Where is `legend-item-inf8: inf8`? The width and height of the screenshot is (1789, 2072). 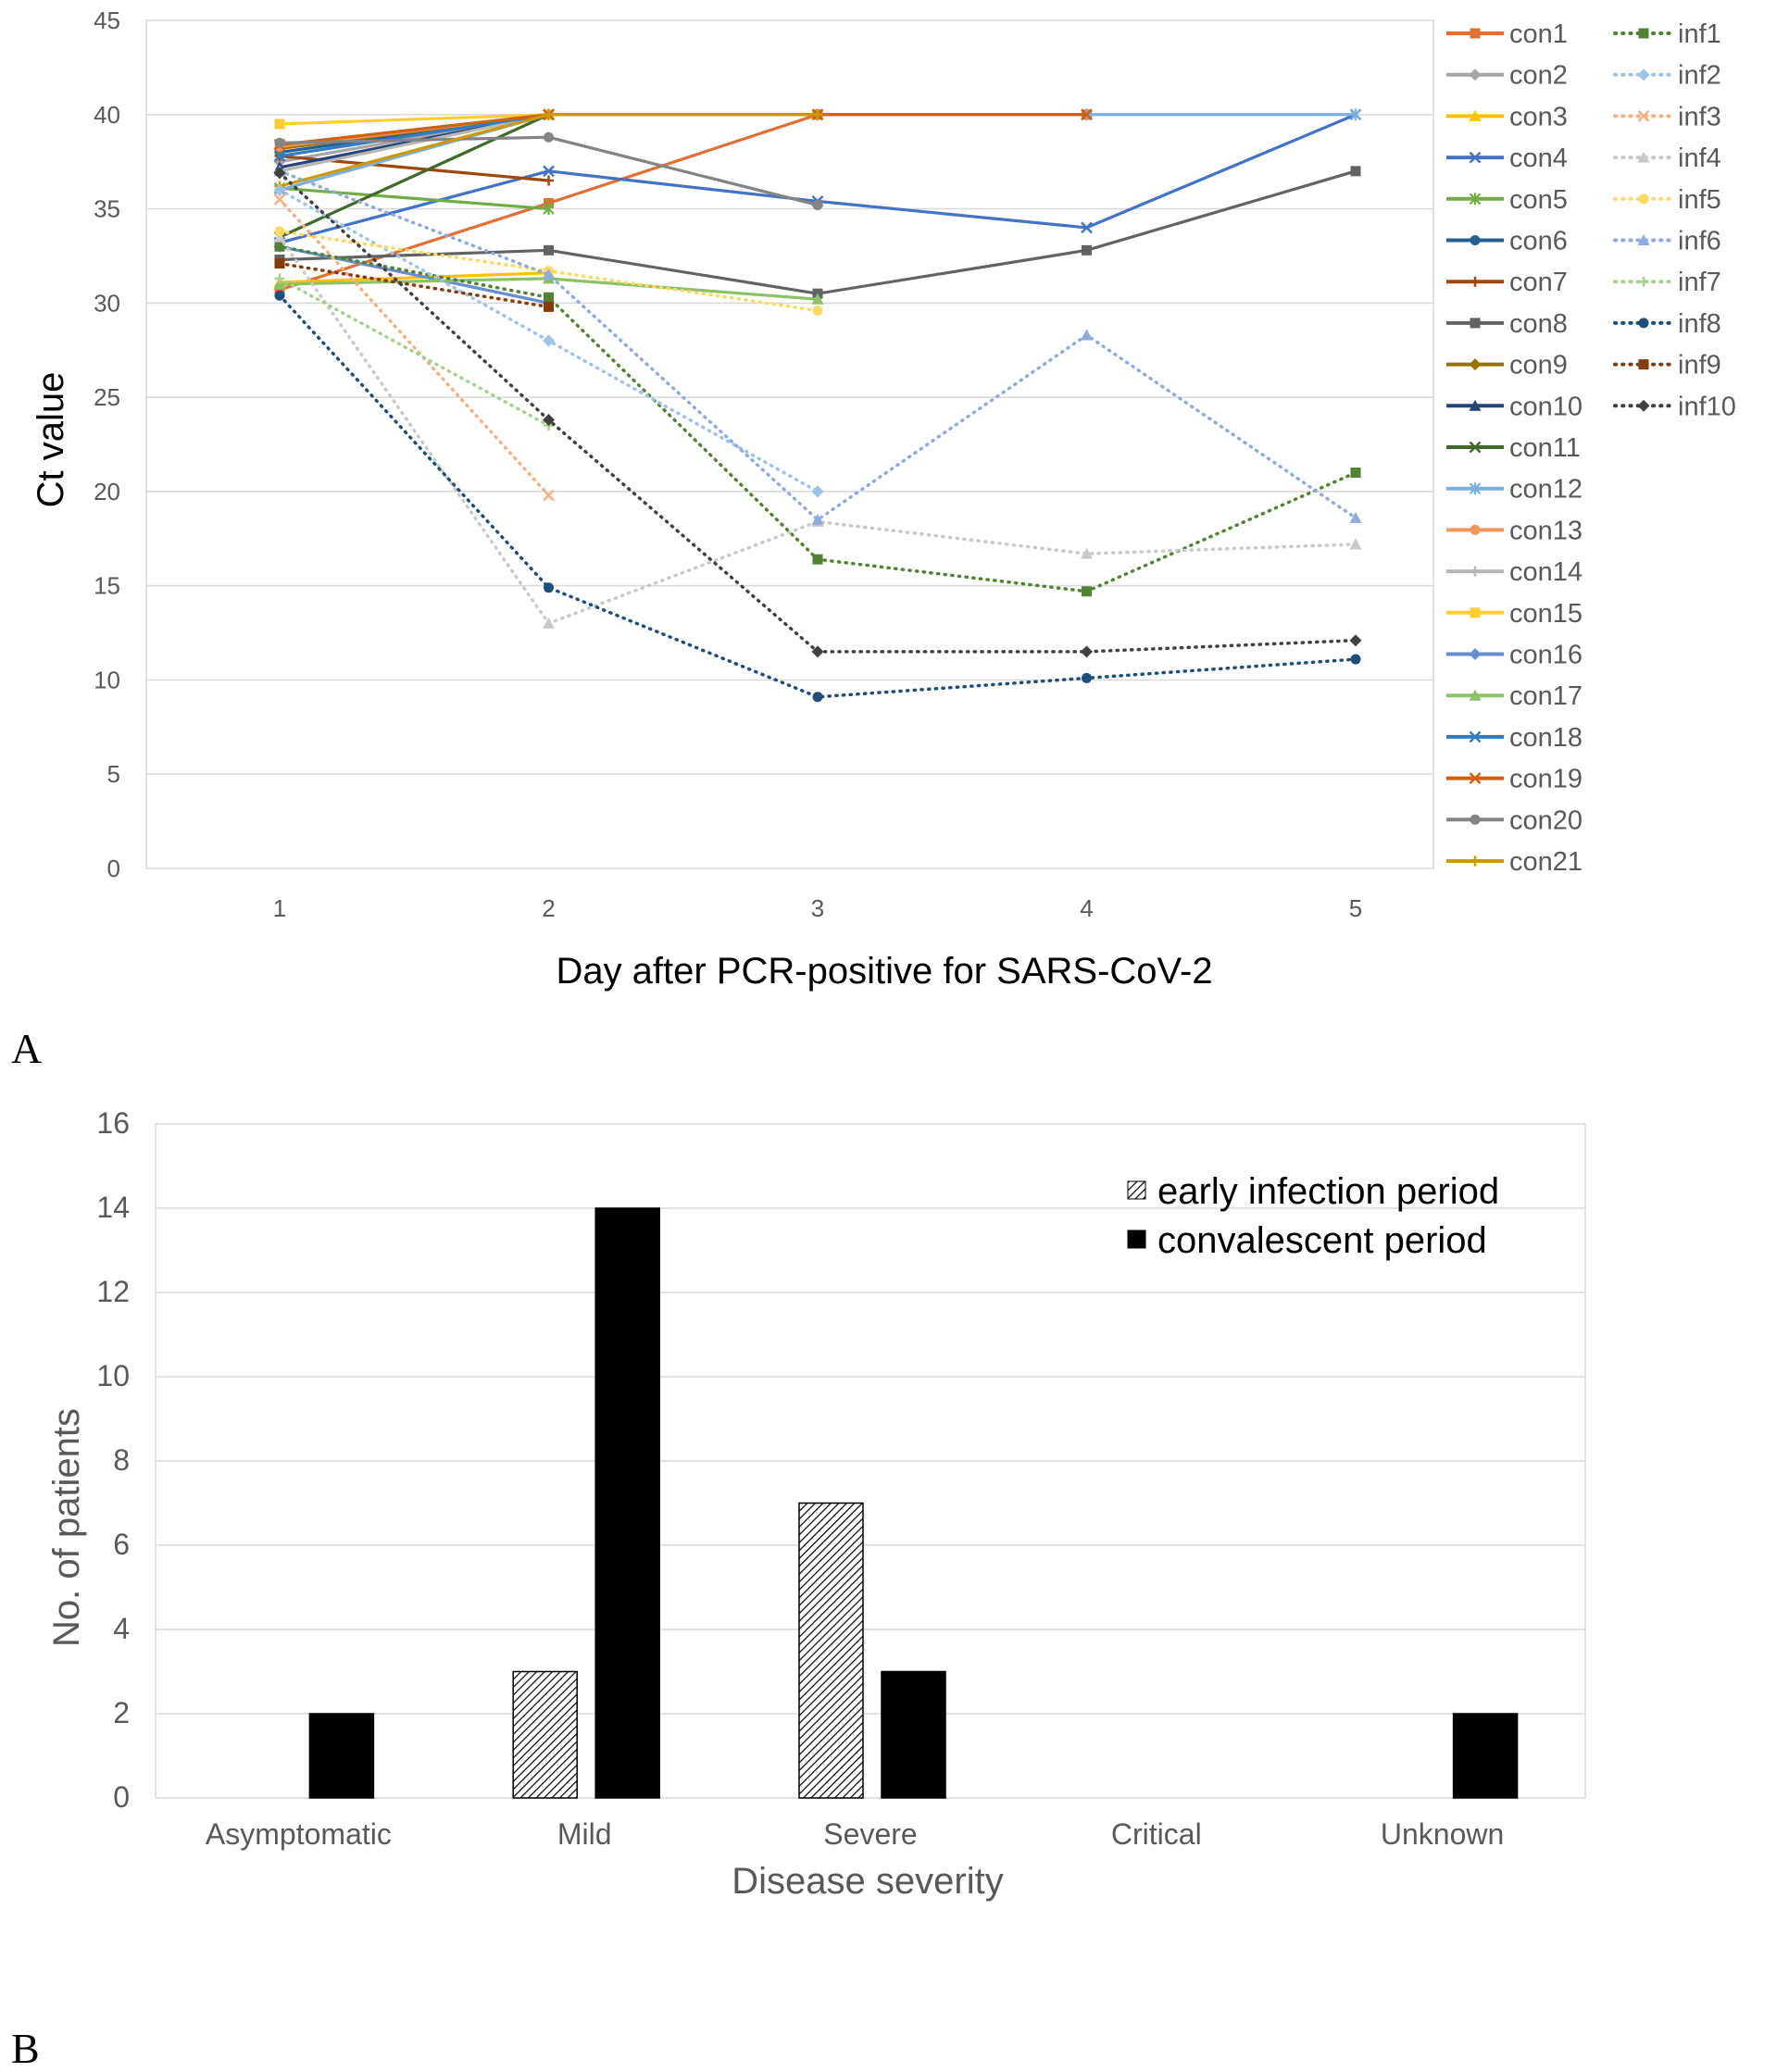 legend-item-inf8: inf8 is located at coordinates (1667, 324).